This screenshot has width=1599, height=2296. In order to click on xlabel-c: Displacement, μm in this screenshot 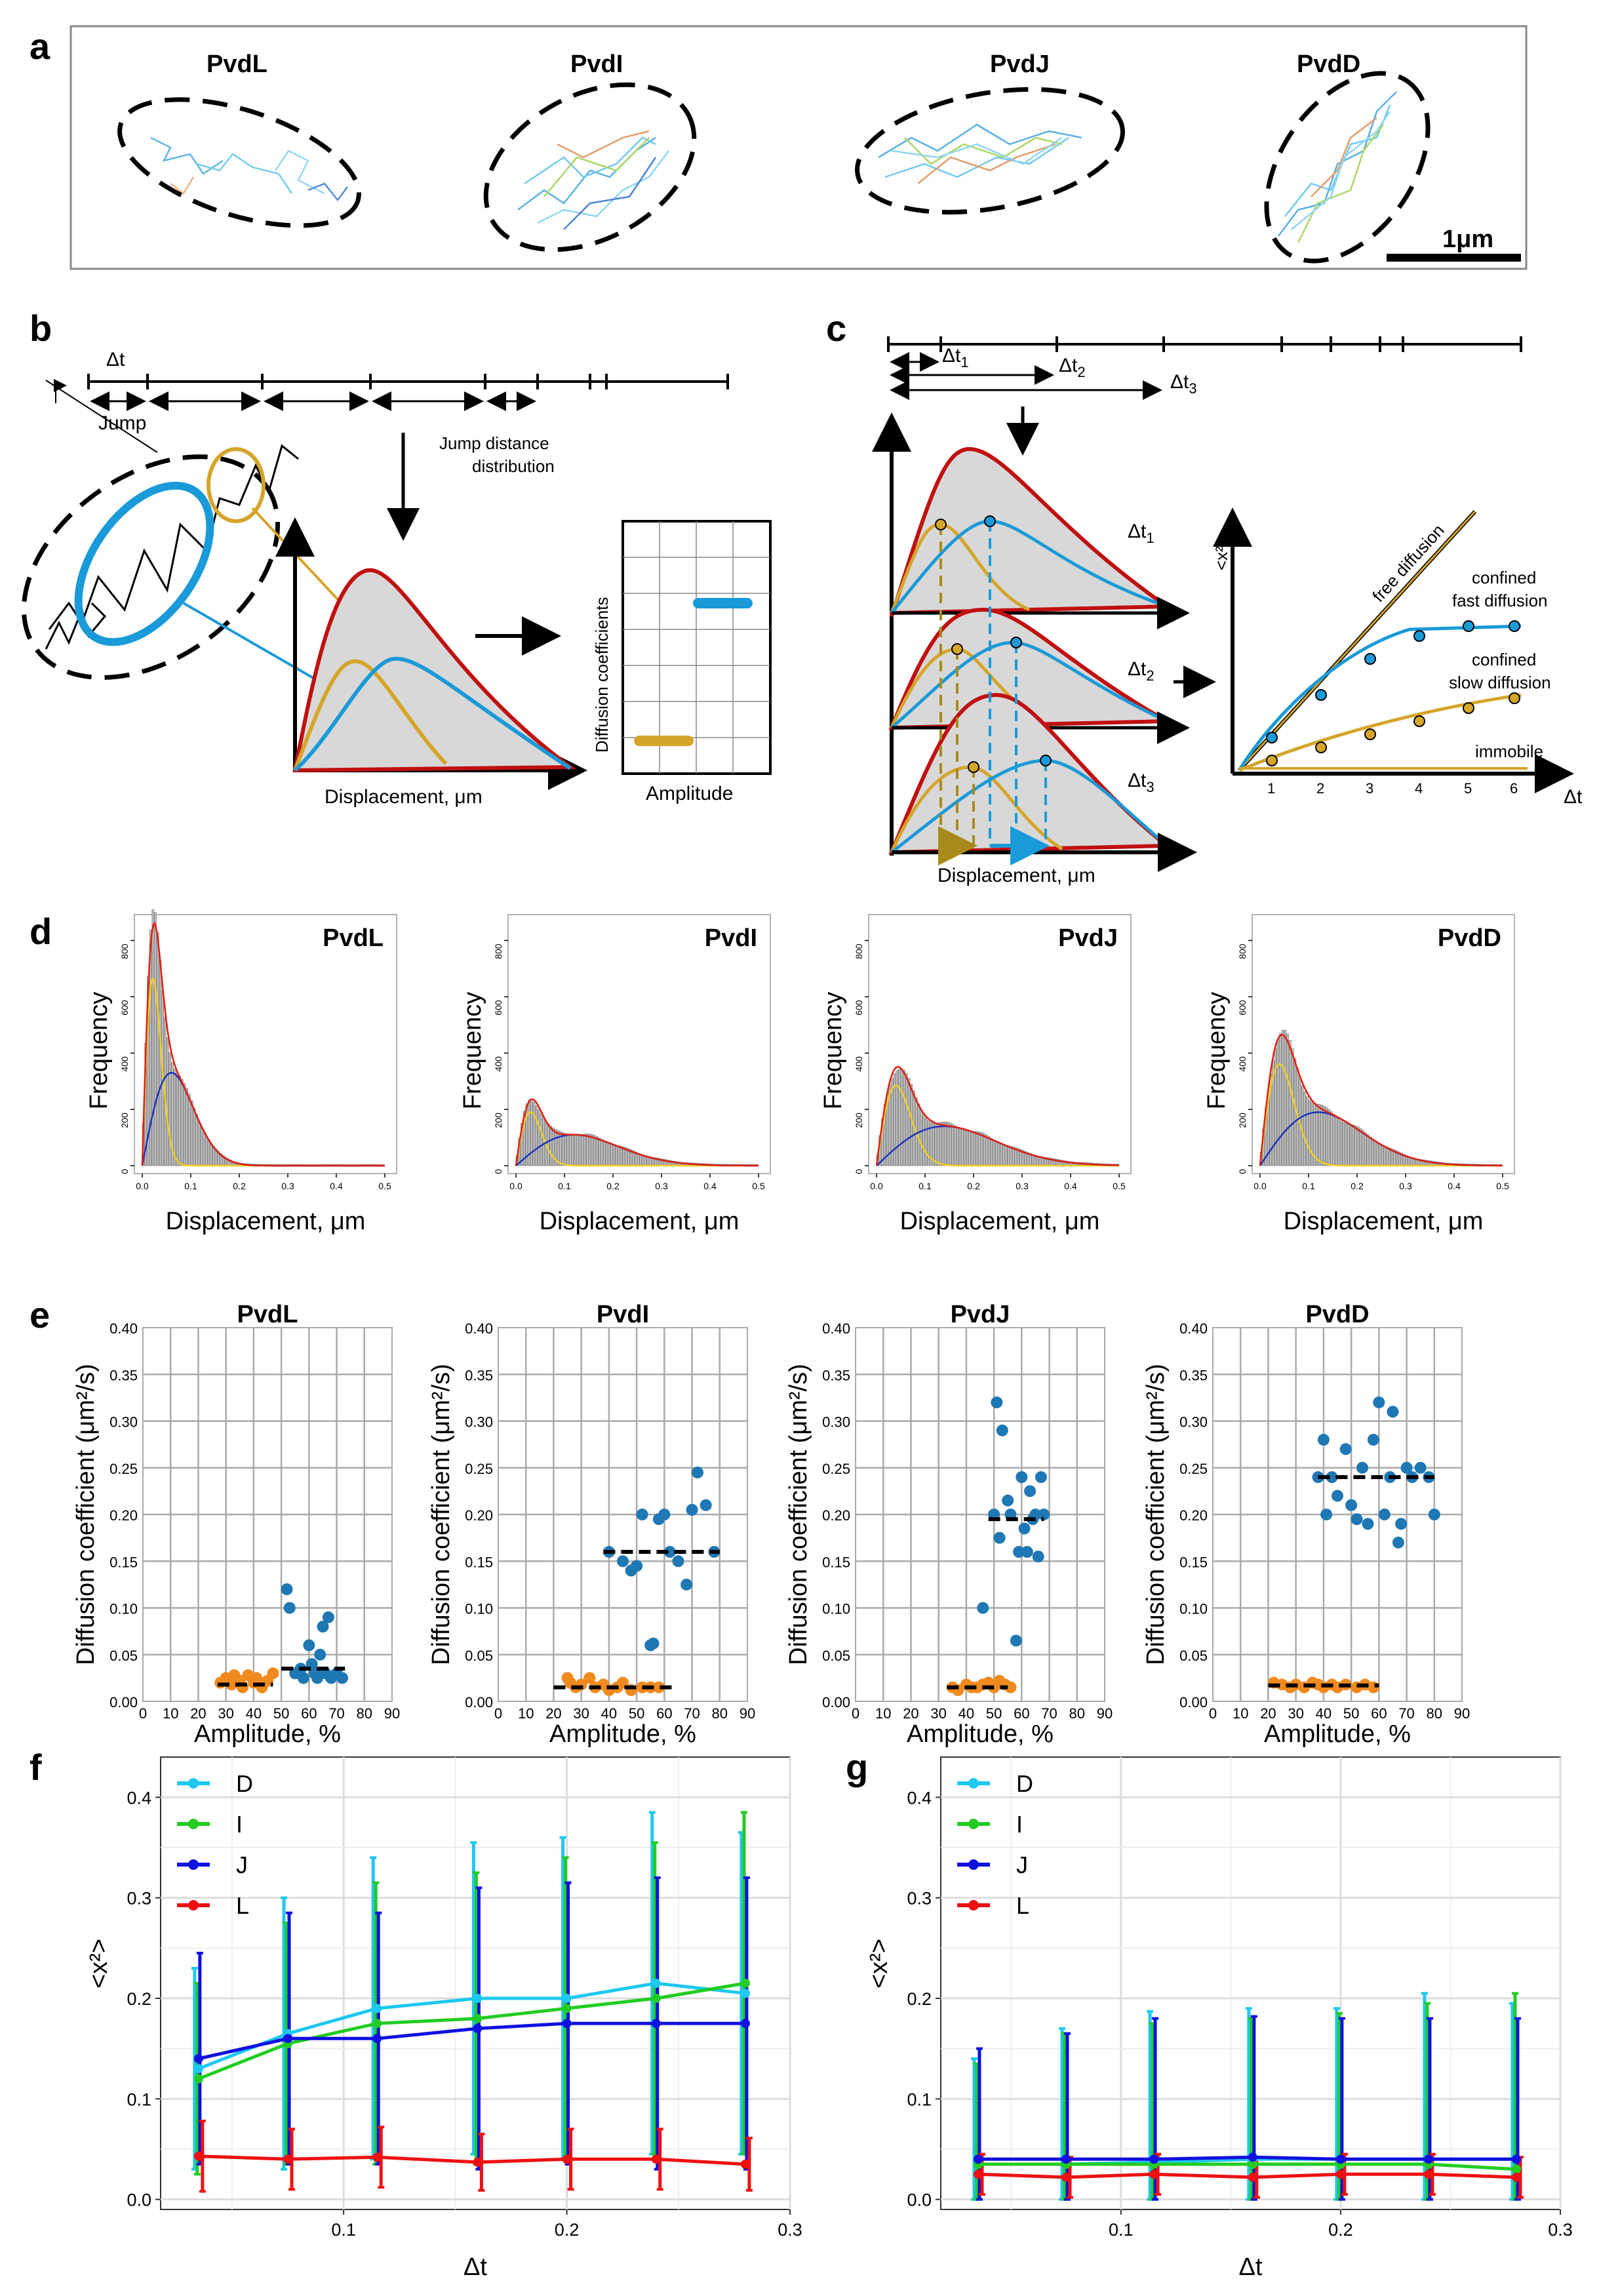, I will do `click(1017, 875)`.